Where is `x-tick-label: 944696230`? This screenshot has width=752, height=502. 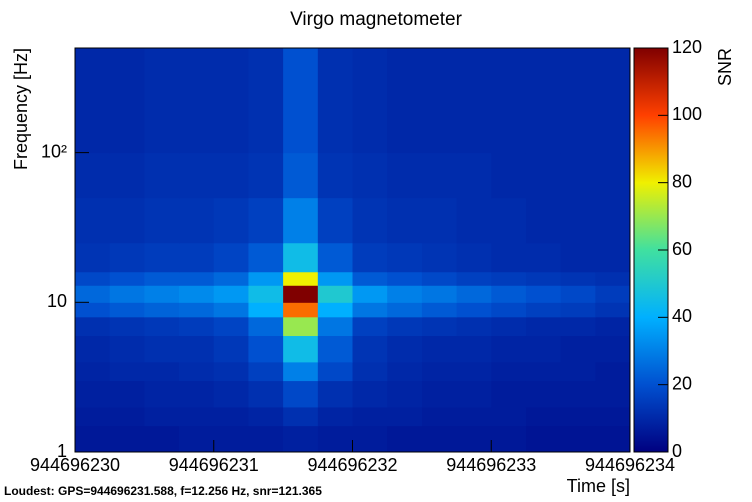 x-tick-label: 944696230 is located at coordinates (75, 465).